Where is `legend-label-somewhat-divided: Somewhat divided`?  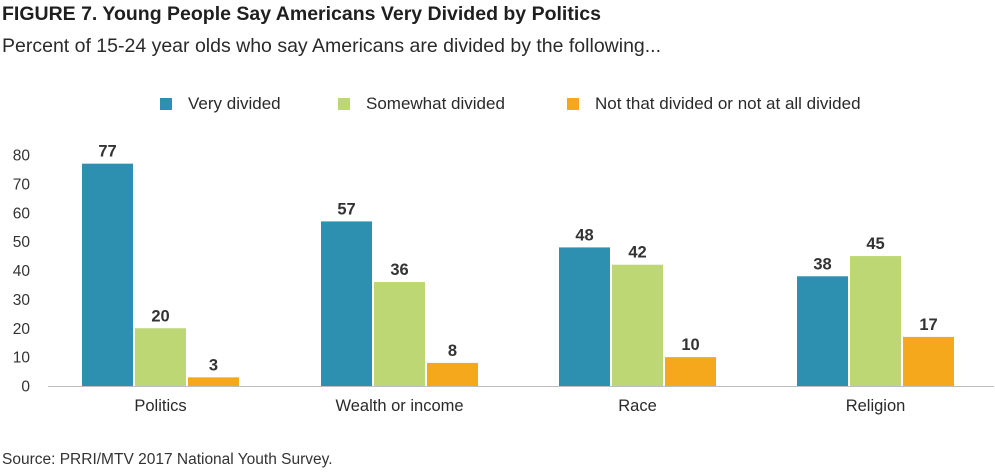
legend-label-somewhat-divided: Somewhat divided is located at coordinates (435, 103).